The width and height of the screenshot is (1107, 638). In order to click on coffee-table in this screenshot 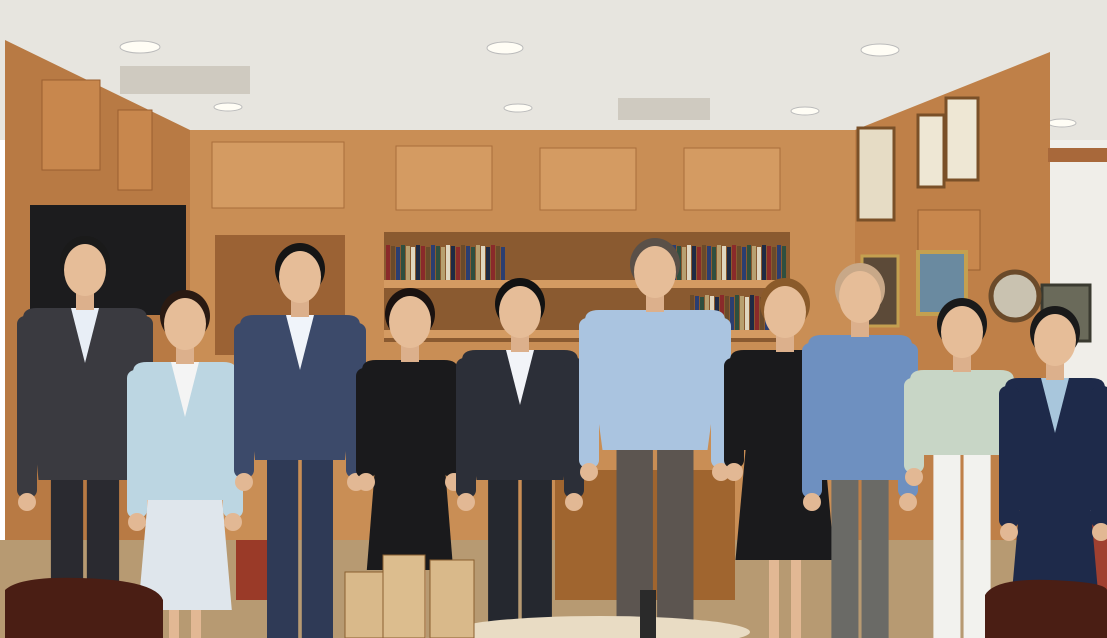, I will do `click(600, 627)`.